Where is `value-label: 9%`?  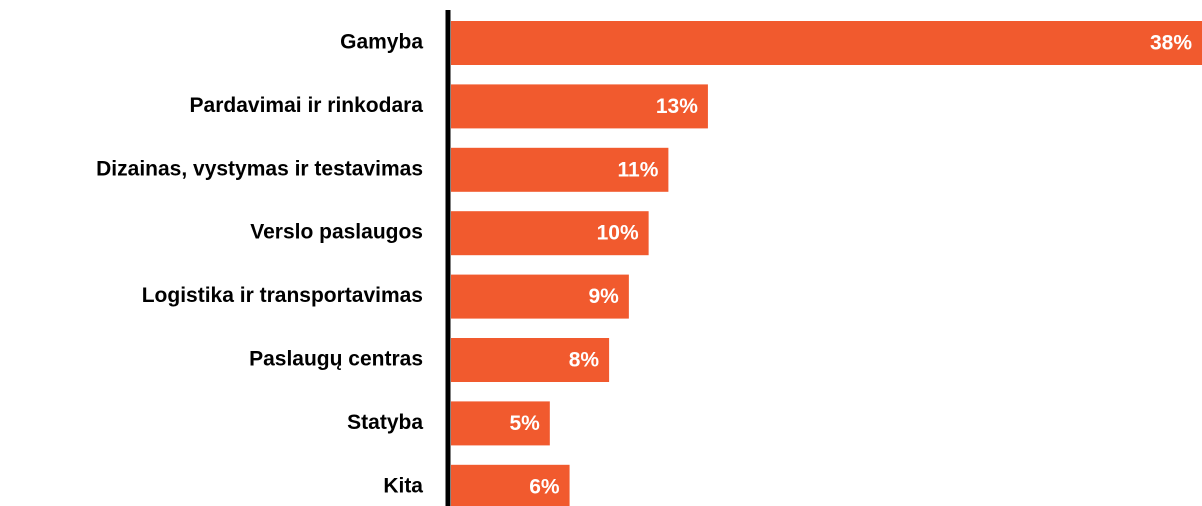 value-label: 9% is located at coordinates (604, 296).